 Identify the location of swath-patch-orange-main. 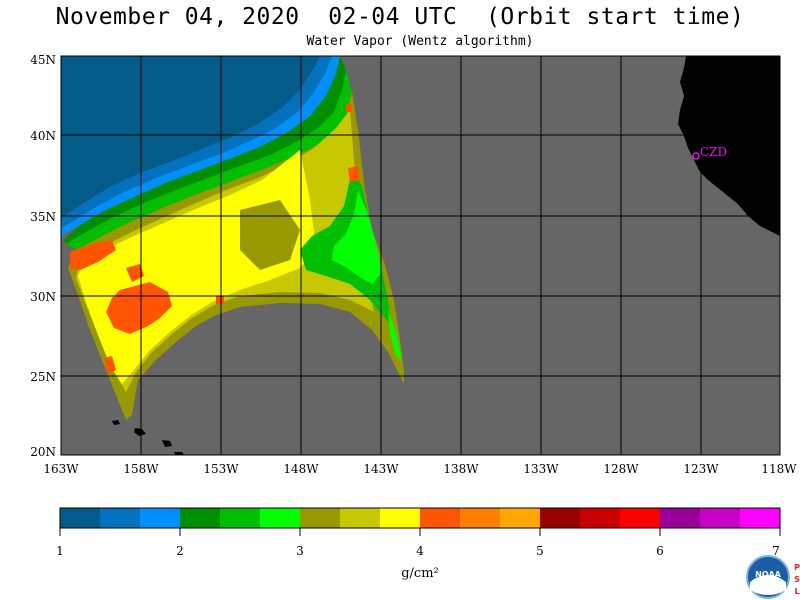
(139, 308).